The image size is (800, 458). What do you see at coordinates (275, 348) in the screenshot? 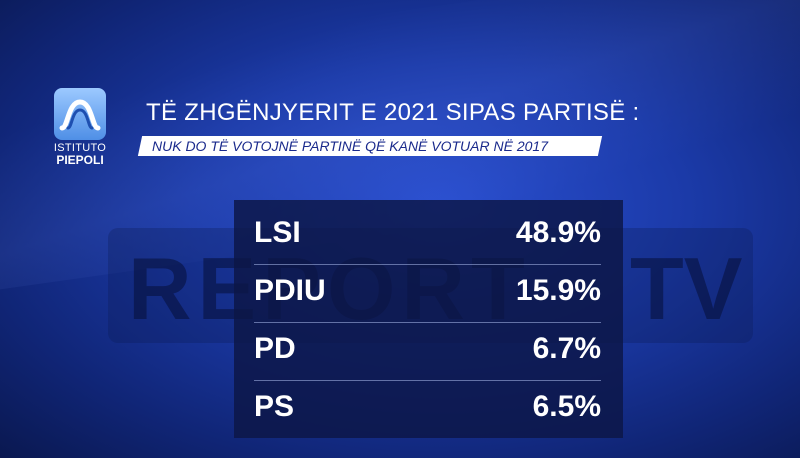
I see `party-name: PD` at bounding box center [275, 348].